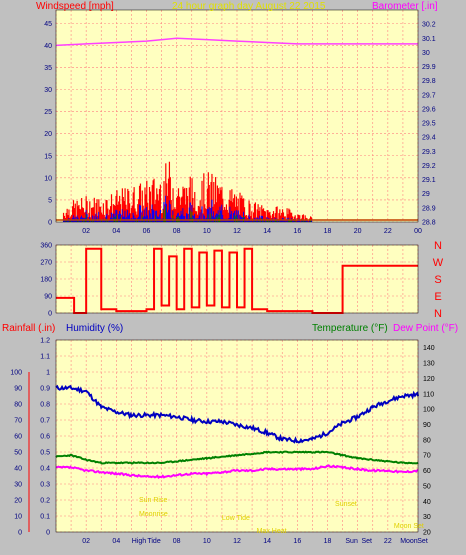 Image resolution: width=466 pixels, height=555 pixels. Describe the element at coordinates (48, 297) in the screenshot. I see `direction-y-tick: 90` at that location.